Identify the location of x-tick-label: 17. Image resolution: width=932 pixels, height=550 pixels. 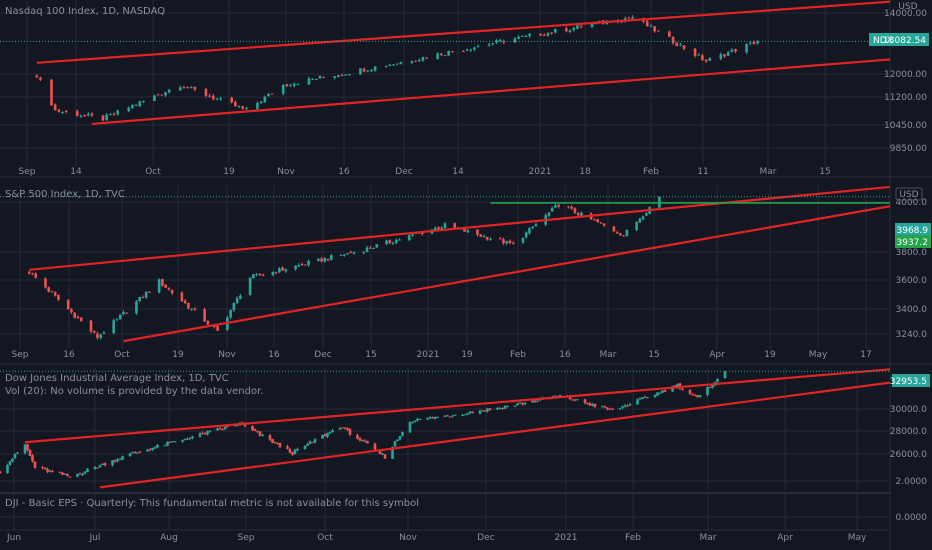
(865, 355).